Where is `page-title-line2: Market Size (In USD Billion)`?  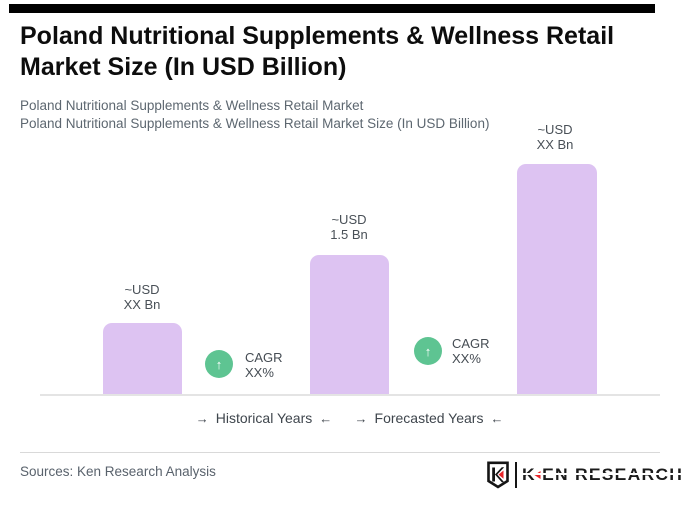 page-title-line2: Market Size (In USD Billion) is located at coordinates (183, 67).